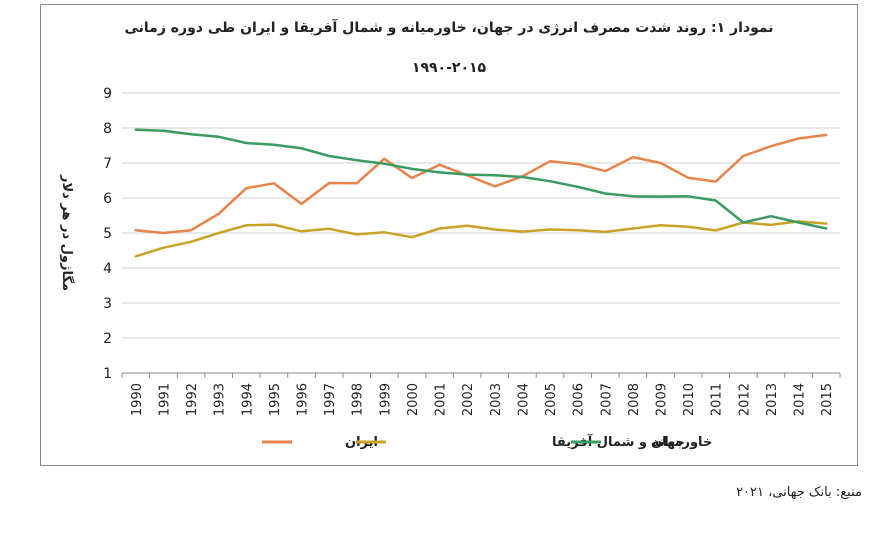 The width and height of the screenshot is (888, 546). What do you see at coordinates (551, 399) in the screenshot?
I see `x-tick-label: 2005` at bounding box center [551, 399].